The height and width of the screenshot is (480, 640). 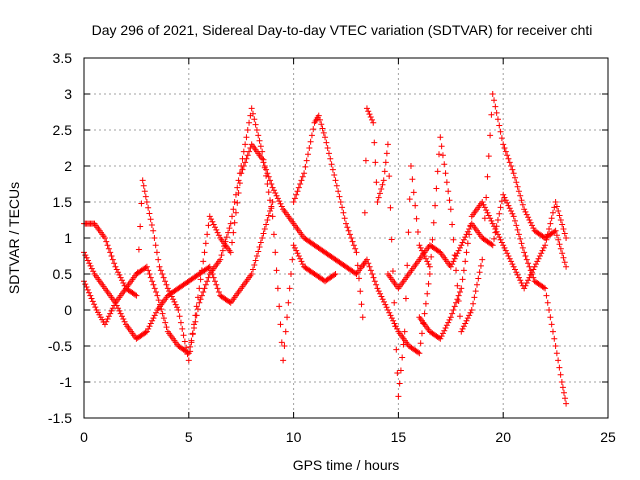 I want to click on y-tick-label: 0, so click(x=68, y=310).